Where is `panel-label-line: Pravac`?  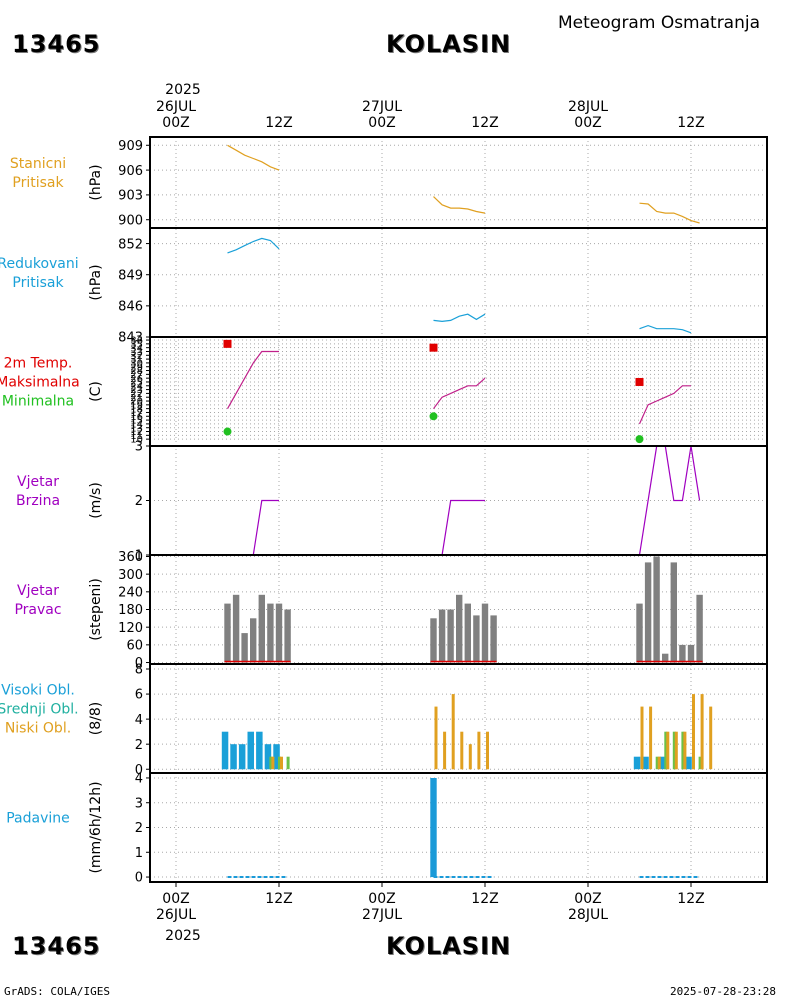
panel-label-line: Pravac is located at coordinates (37, 610).